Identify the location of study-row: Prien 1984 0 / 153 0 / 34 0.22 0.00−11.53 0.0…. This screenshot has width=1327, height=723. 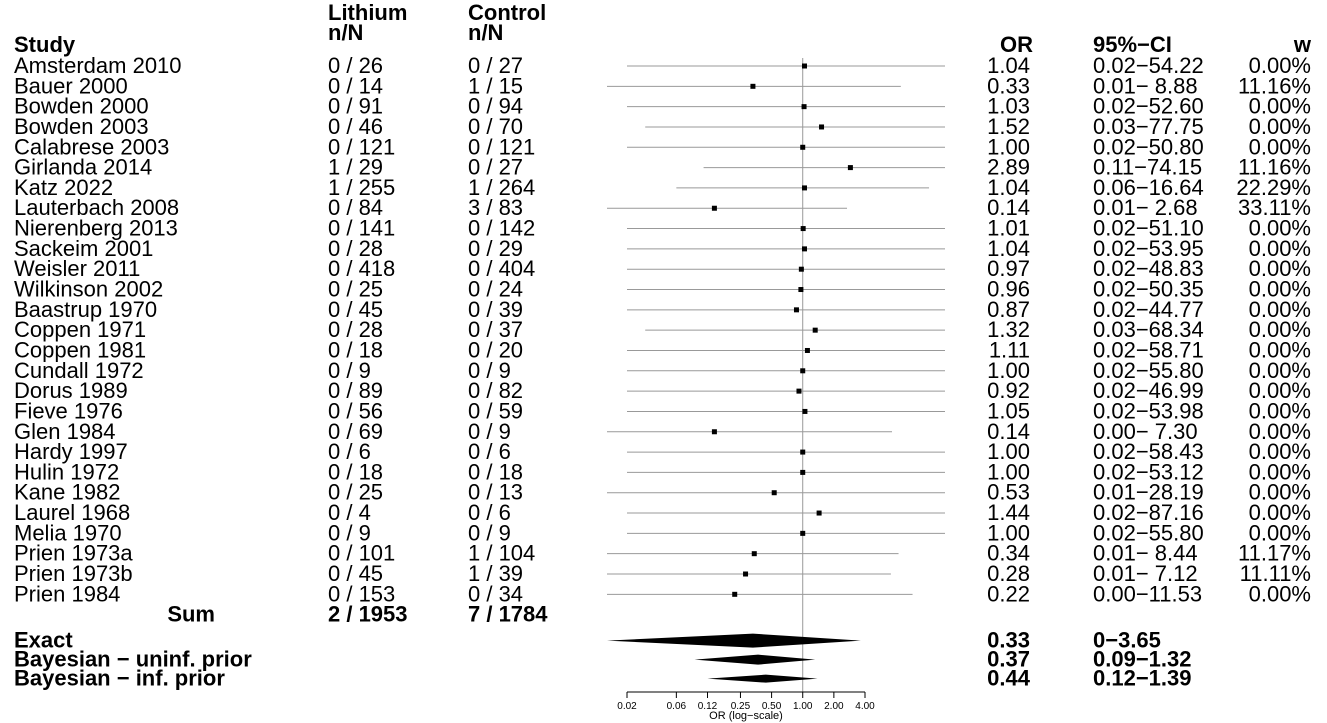
(662, 593).